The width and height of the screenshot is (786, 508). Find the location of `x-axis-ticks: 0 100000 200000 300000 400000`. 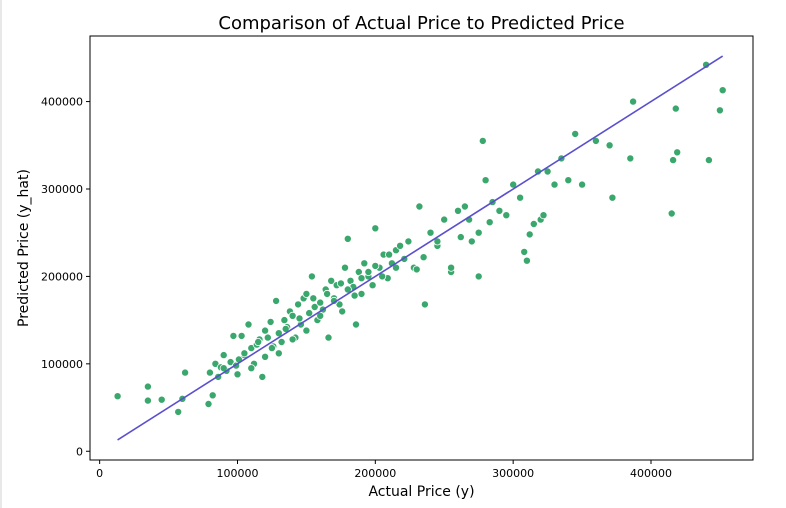

x-axis-ticks: 0 100000 200000 300000 400000 is located at coordinates (384, 470).